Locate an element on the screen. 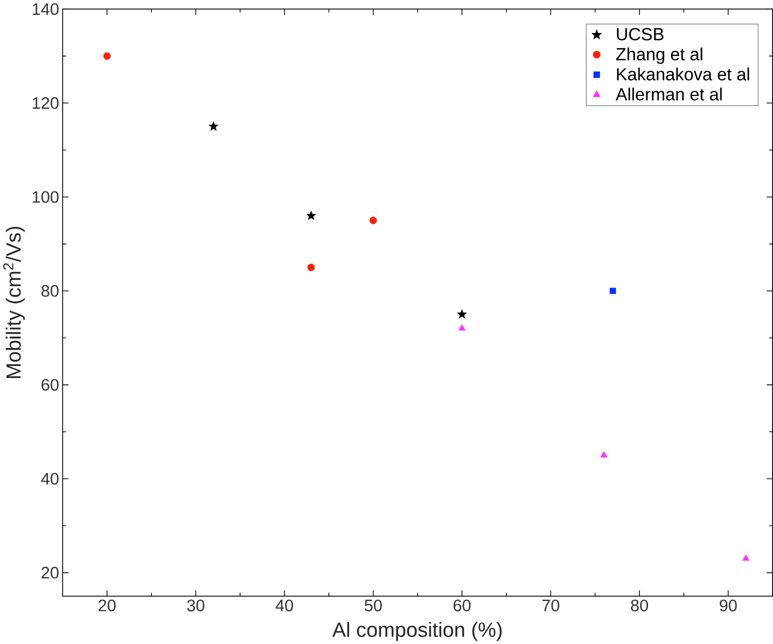  x-tick-label: 50 is located at coordinates (373, 605).